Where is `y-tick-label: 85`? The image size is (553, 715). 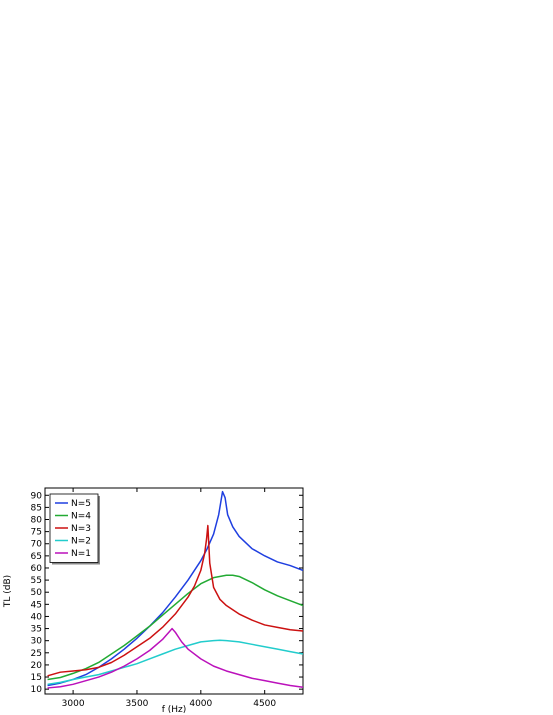
y-tick-label: 85 is located at coordinates (36, 508).